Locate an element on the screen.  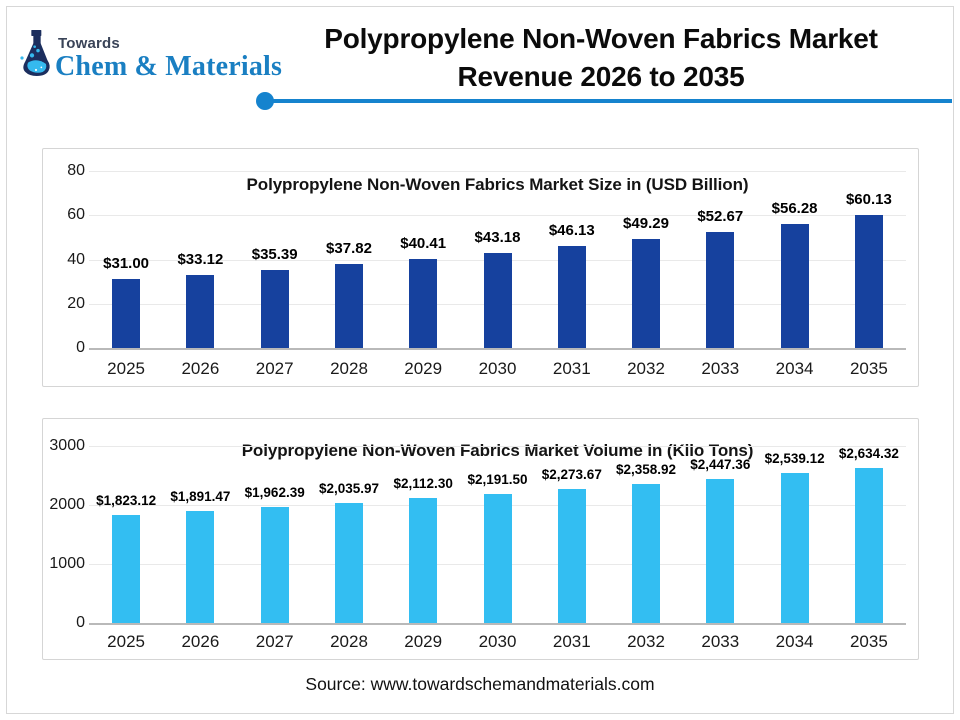
bar-value-label: $2,112.30 is located at coordinates (423, 484).